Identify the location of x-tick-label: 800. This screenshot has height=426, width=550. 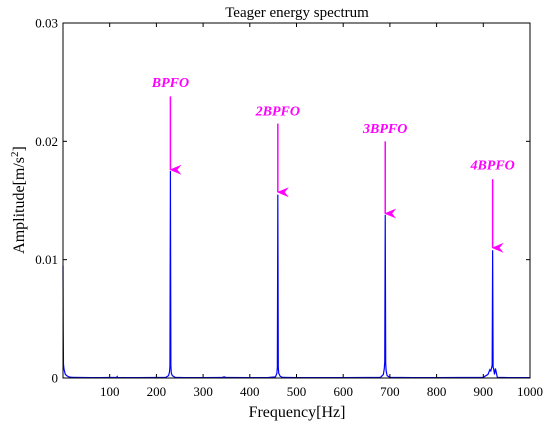
(437, 391).